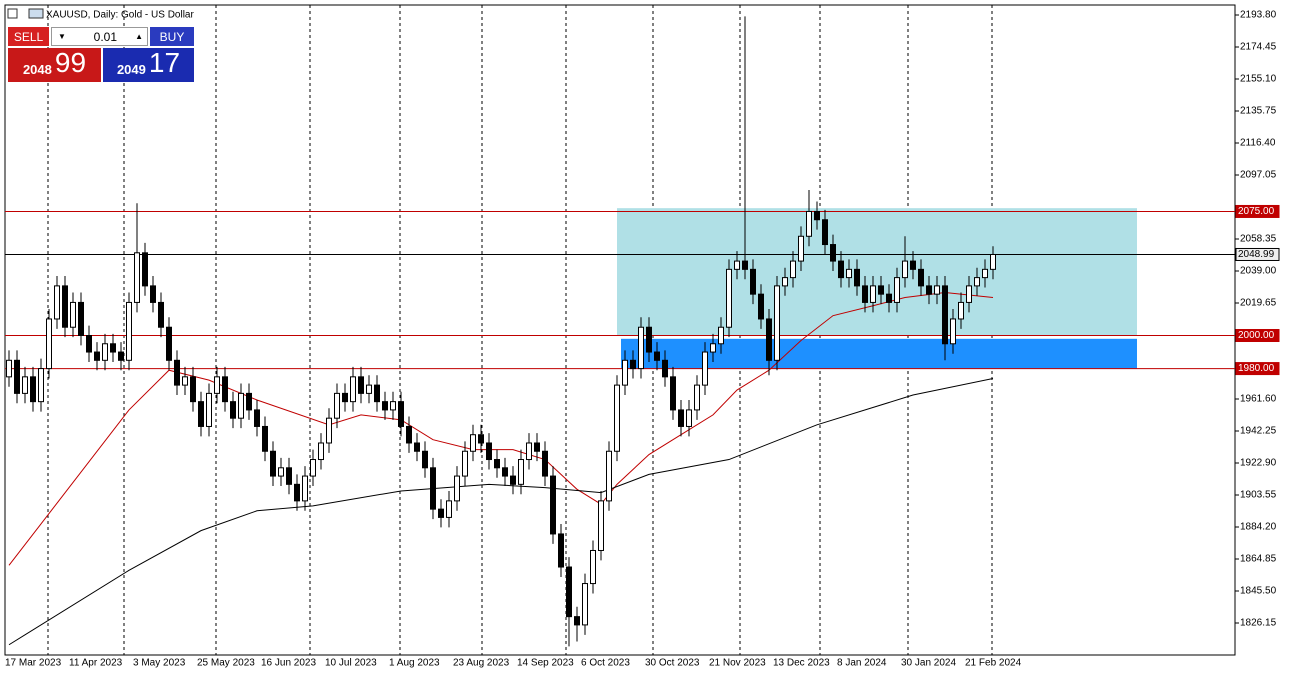  Describe the element at coordinates (1258, 623) in the screenshot. I see `y-tick-label: 1826.15` at that location.